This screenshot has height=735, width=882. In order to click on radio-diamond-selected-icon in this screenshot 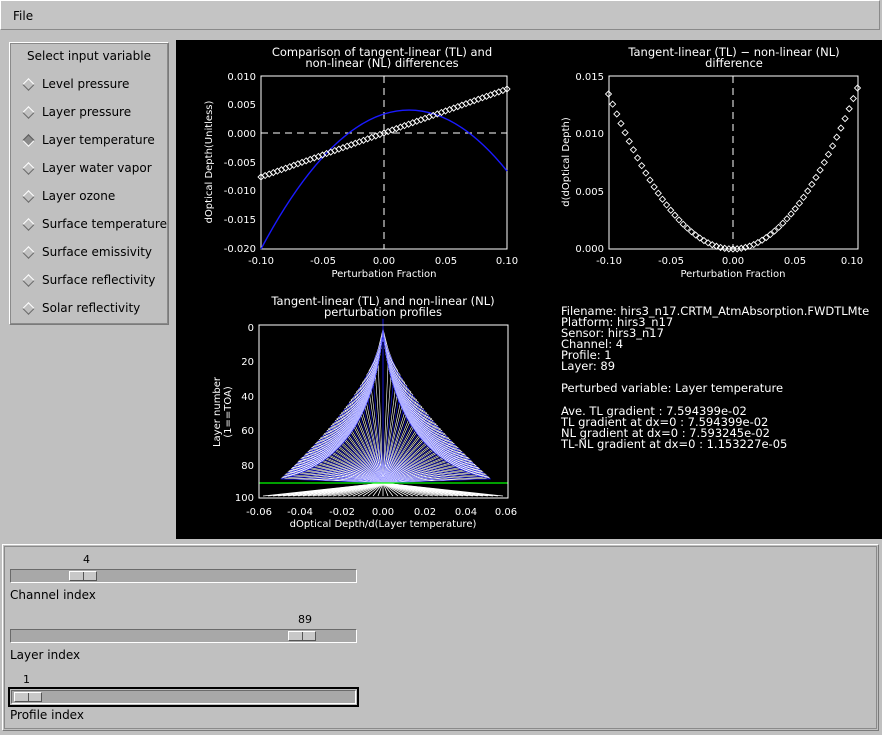, I will do `click(28, 140)`.